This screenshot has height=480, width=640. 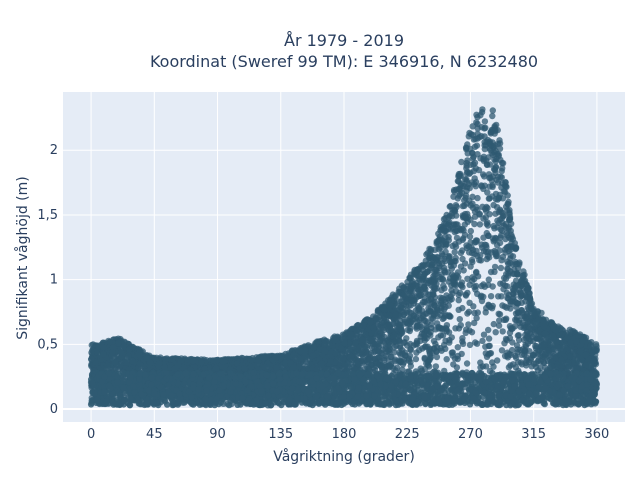 What do you see at coordinates (344, 40) in the screenshot?
I see `chart-title-line1: År 1979 - 2019` at bounding box center [344, 40].